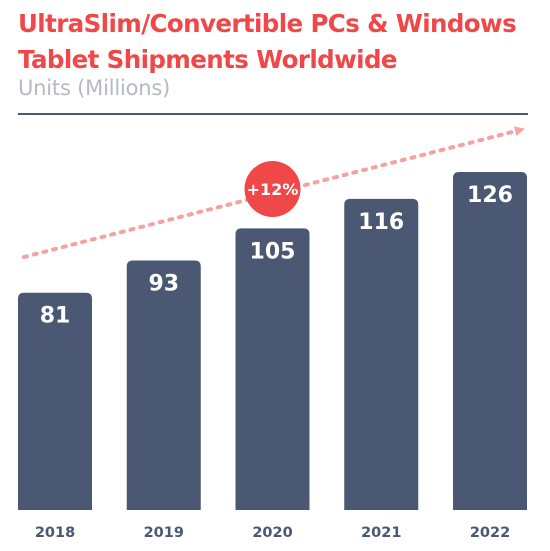 The image size is (550, 551). What do you see at coordinates (55, 533) in the screenshot?
I see `x-tick-2018: 2018` at bounding box center [55, 533].